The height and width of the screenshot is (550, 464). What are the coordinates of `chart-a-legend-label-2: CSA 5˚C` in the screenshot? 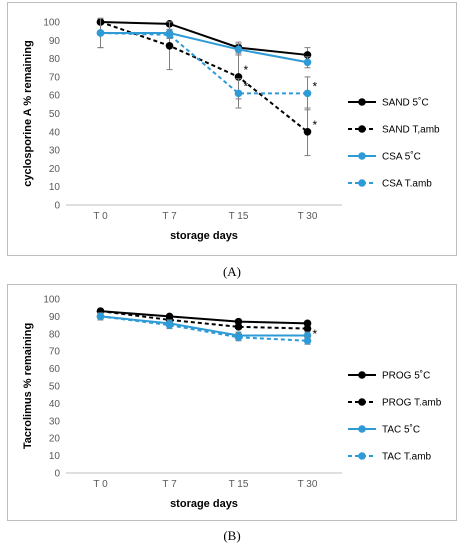 It's located at (401, 157).